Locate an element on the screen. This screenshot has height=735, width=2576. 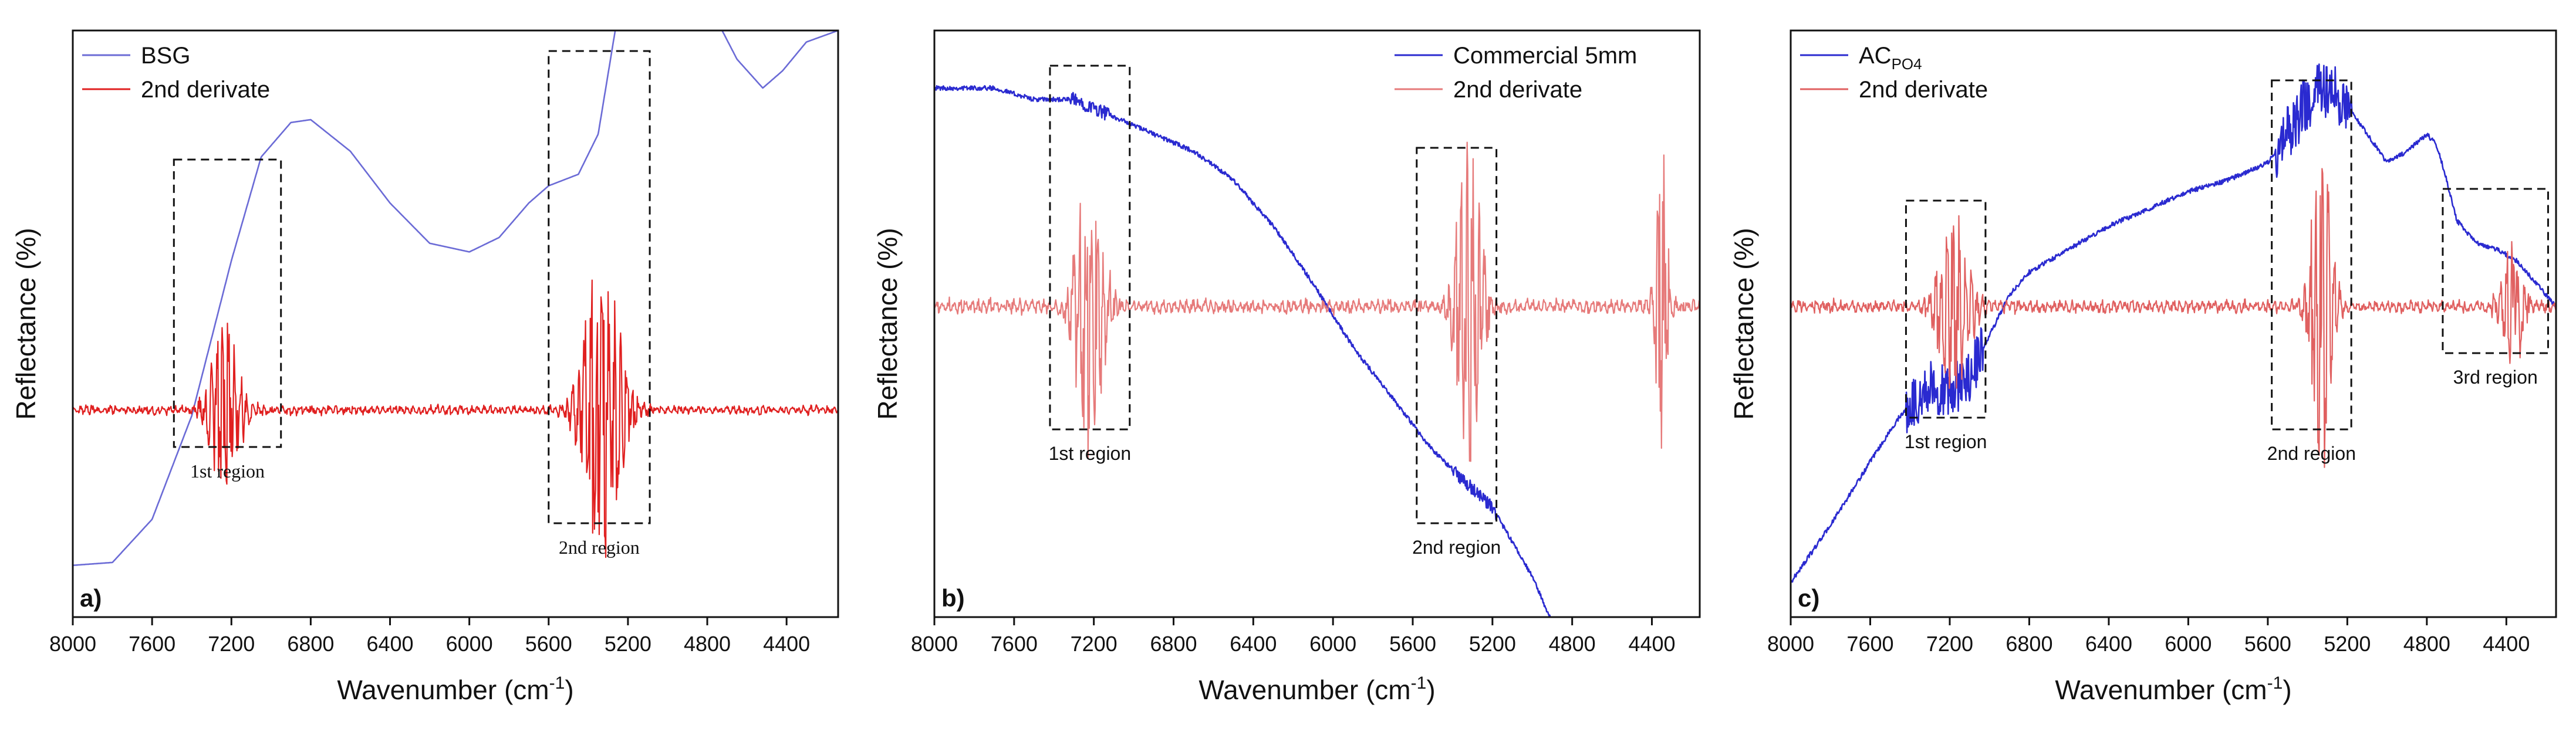
region-label-3: 3rd region is located at coordinates (2495, 377).